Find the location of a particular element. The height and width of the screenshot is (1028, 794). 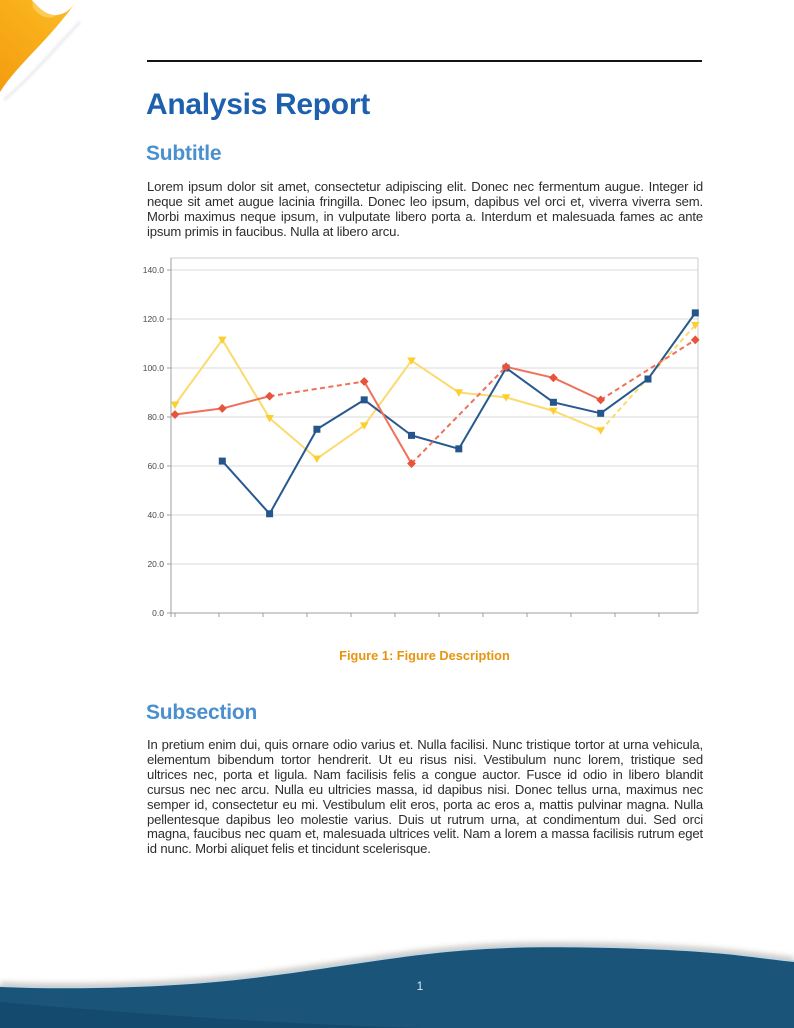

footer-wave is located at coordinates (397, 985).